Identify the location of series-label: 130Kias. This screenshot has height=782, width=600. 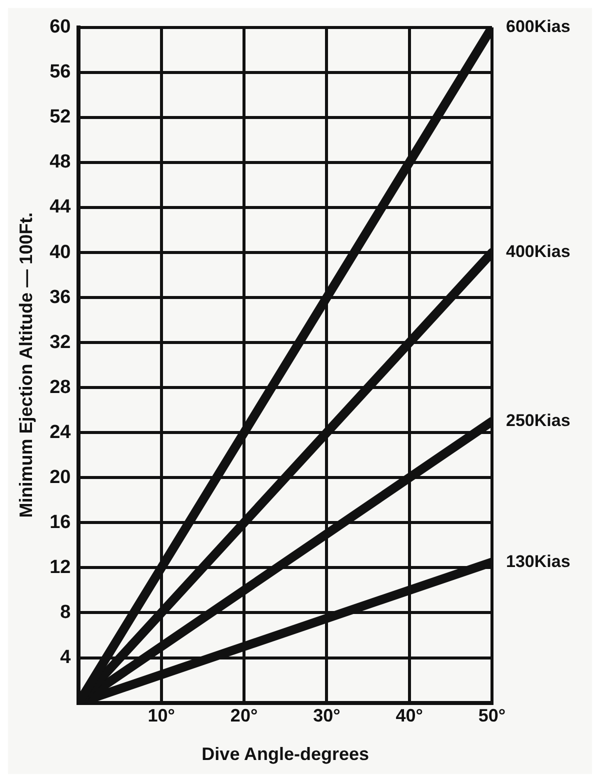
(538, 561).